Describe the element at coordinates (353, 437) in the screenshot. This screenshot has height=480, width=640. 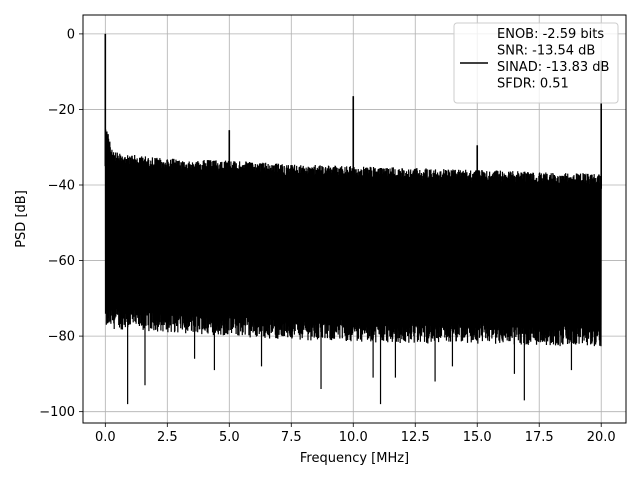
I see `x-tick-label: 10.0` at that location.